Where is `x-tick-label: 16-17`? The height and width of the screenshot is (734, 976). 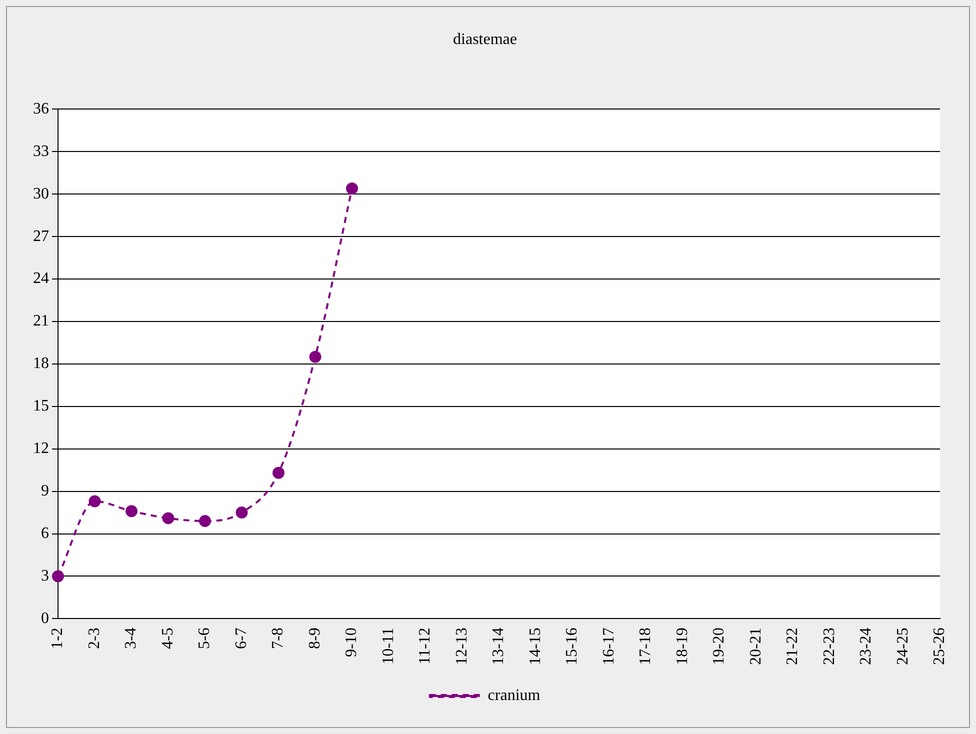 x-tick-label: 16-17 is located at coordinates (609, 646).